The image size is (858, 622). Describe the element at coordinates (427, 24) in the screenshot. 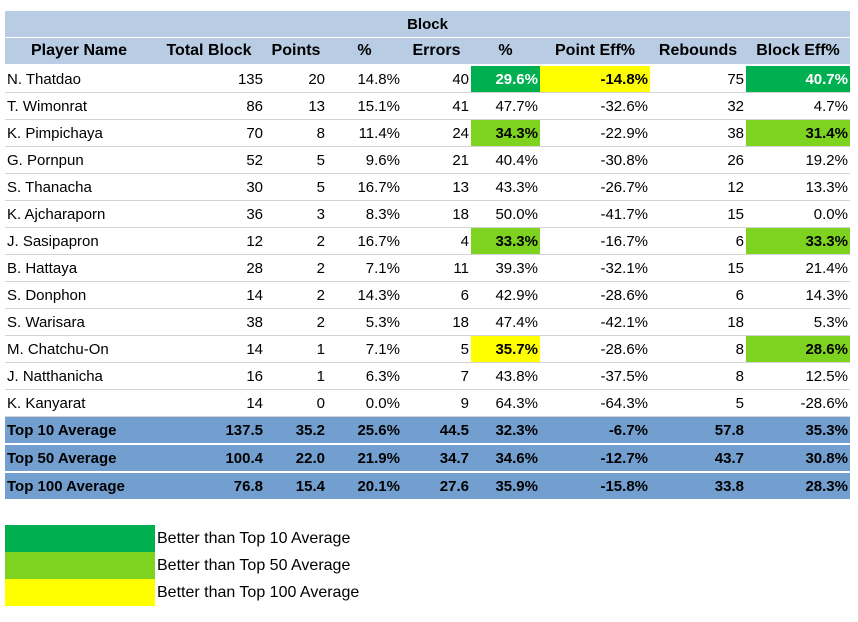

I see `title-row: Block` at that location.